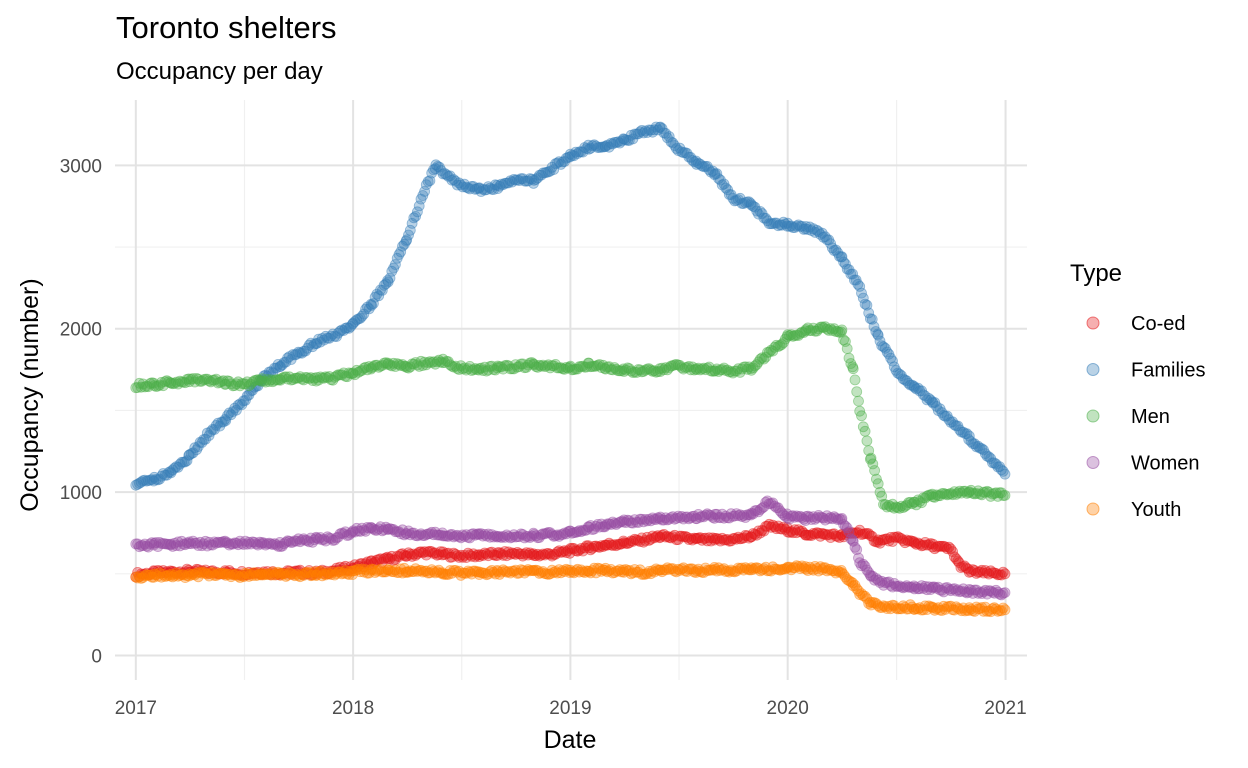 This screenshot has height=768, width=1248. Describe the element at coordinates (1137, 390) in the screenshot. I see `legend: Type Co-ed Families Men Women Youth` at that location.